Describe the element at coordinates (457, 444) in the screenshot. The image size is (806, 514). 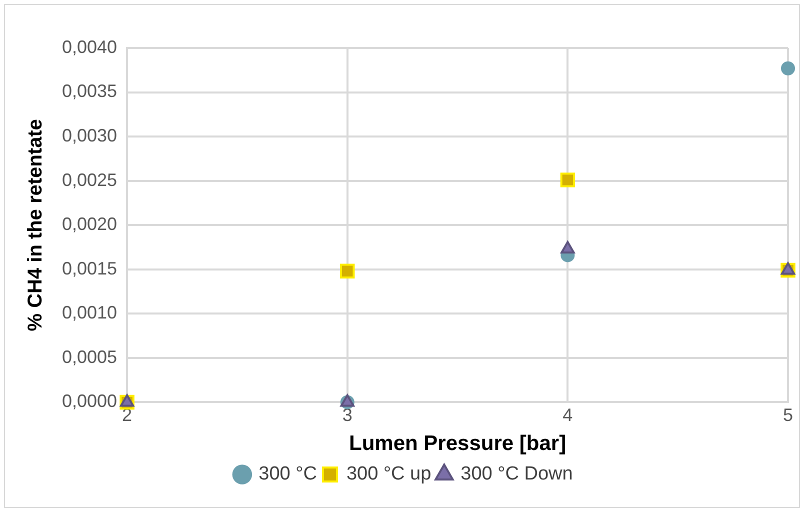
I see `x-axis-title: Lumen Pressure [bar]` at that location.